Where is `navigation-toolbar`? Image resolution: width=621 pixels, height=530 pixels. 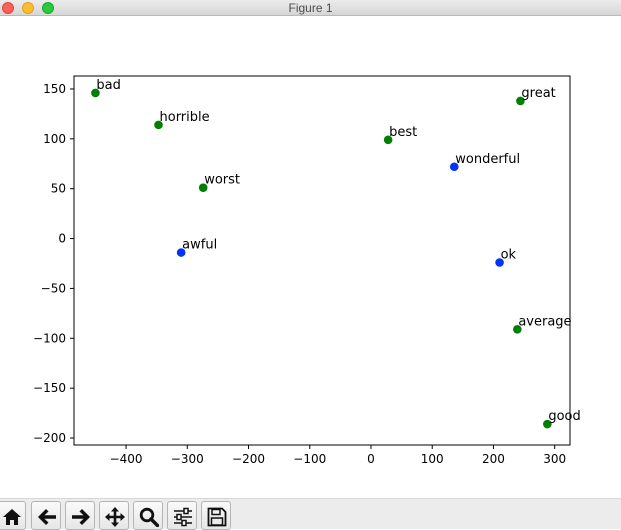 navigation-toolbar is located at coordinates (310, 514).